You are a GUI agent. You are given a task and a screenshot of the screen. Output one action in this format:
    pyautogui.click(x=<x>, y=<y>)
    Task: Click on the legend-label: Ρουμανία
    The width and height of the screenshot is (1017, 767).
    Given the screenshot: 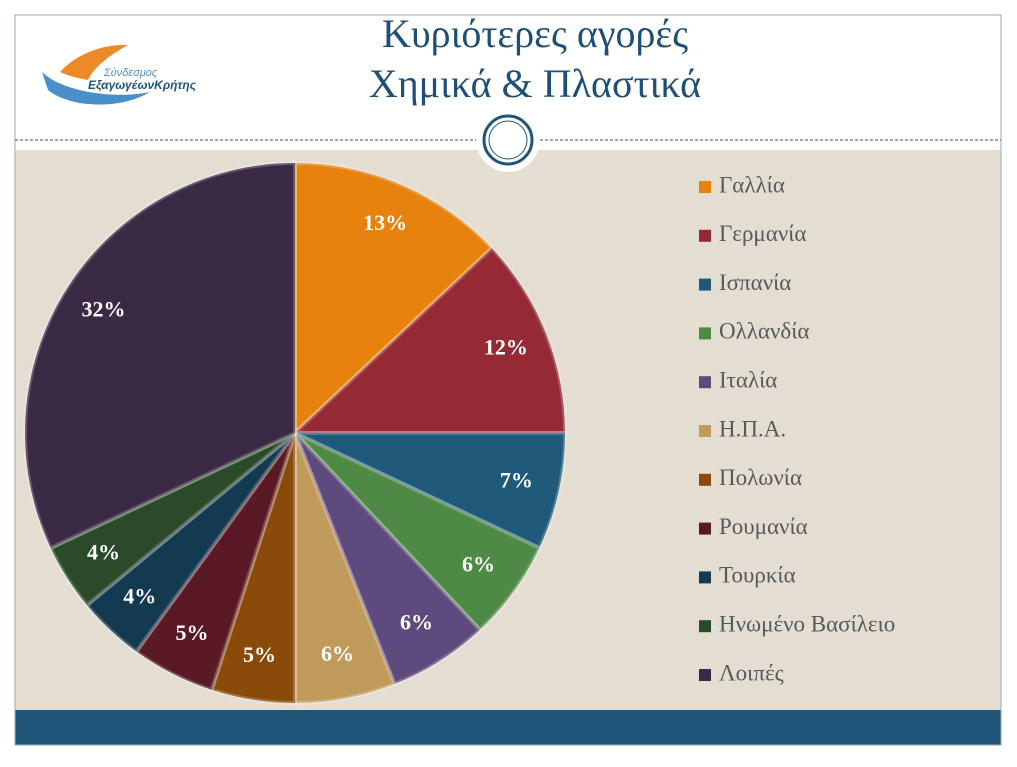 What is the action you would take?
    pyautogui.click(x=763, y=526)
    